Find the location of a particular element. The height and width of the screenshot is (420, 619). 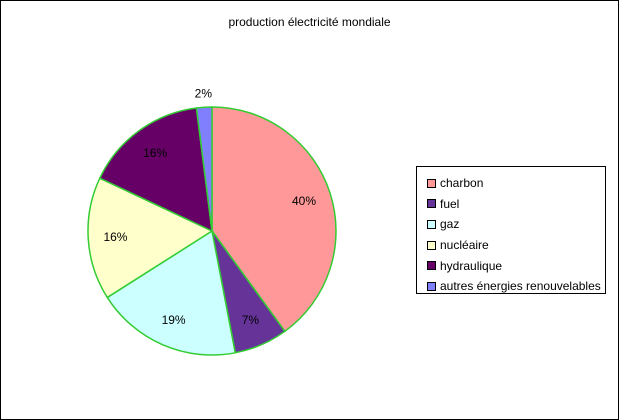

chart-title: production électricité mondiale is located at coordinates (309, 22).